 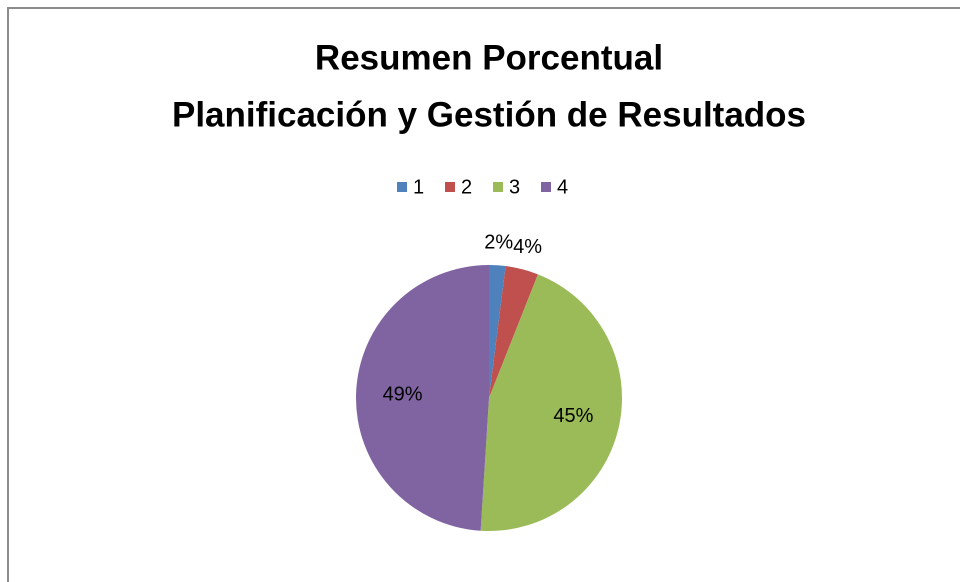 What do you see at coordinates (489, 114) in the screenshot?
I see `chart-subtitle: Planificación y Gestión de Resultados` at bounding box center [489, 114].